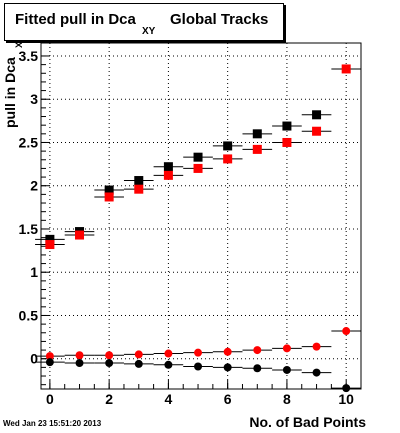 This screenshot has width=400, height=433. What do you see at coordinates (29, 229) in the screenshot?
I see `y-tick-label: 1.5` at bounding box center [29, 229].